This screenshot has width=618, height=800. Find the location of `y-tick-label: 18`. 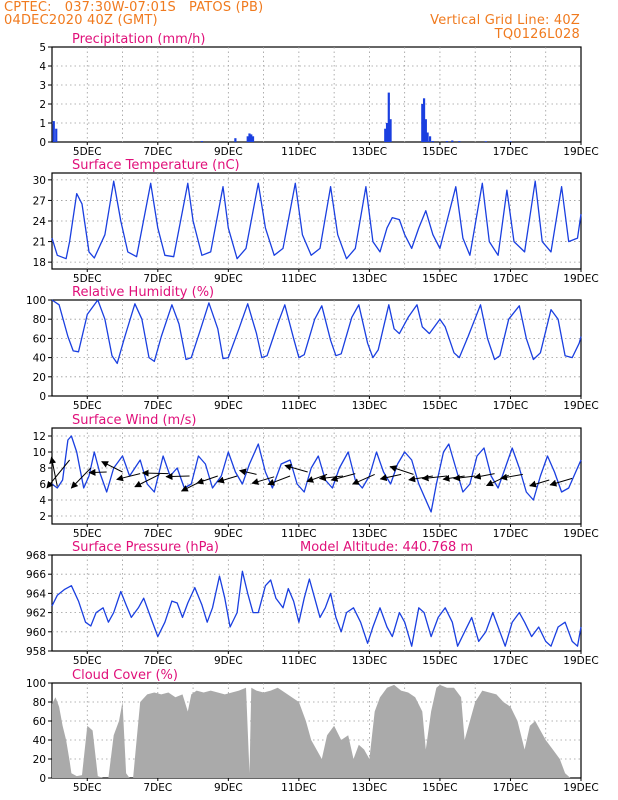

y-tick-label: 18 is located at coordinates (39, 263).